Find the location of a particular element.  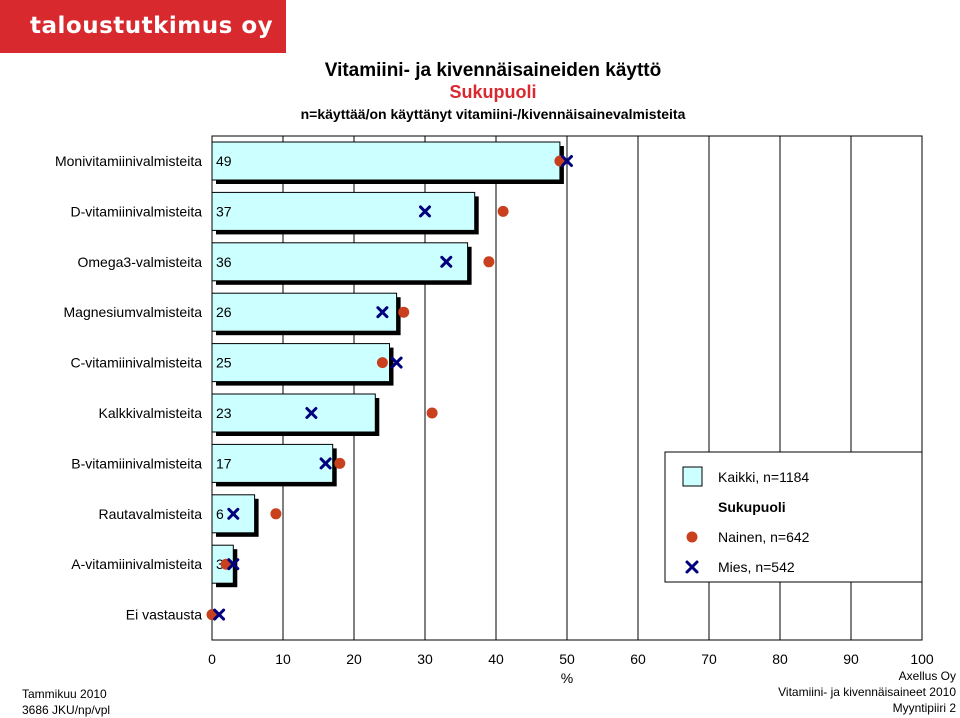

bar-value-label: 37 is located at coordinates (224, 211).